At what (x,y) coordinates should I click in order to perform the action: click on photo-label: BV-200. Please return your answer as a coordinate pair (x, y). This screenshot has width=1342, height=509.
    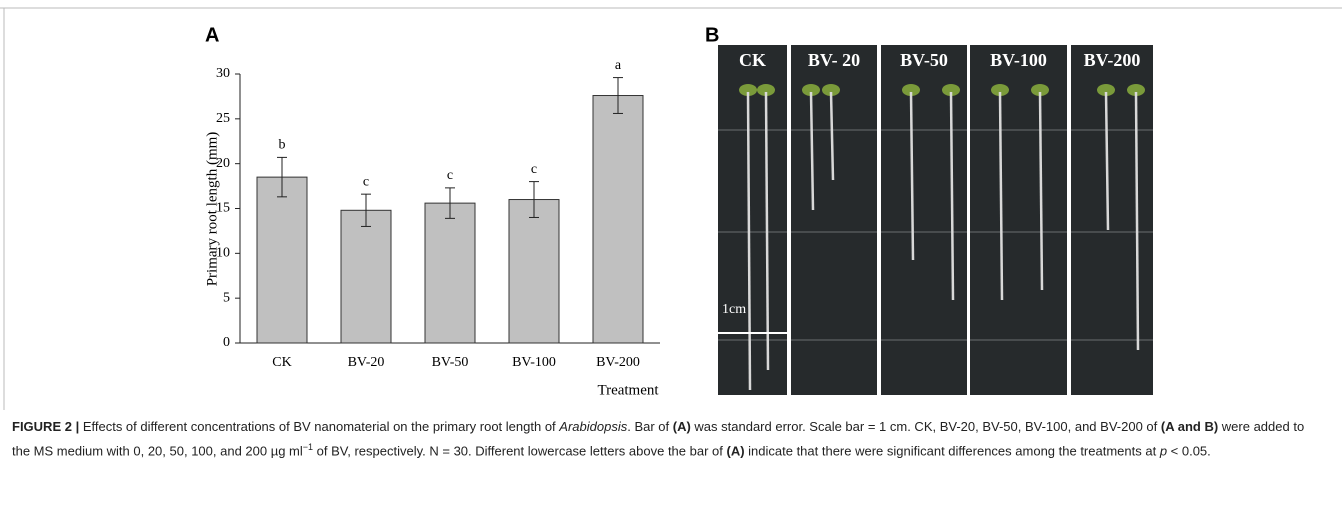
    Looking at the image, I should click on (1112, 60).